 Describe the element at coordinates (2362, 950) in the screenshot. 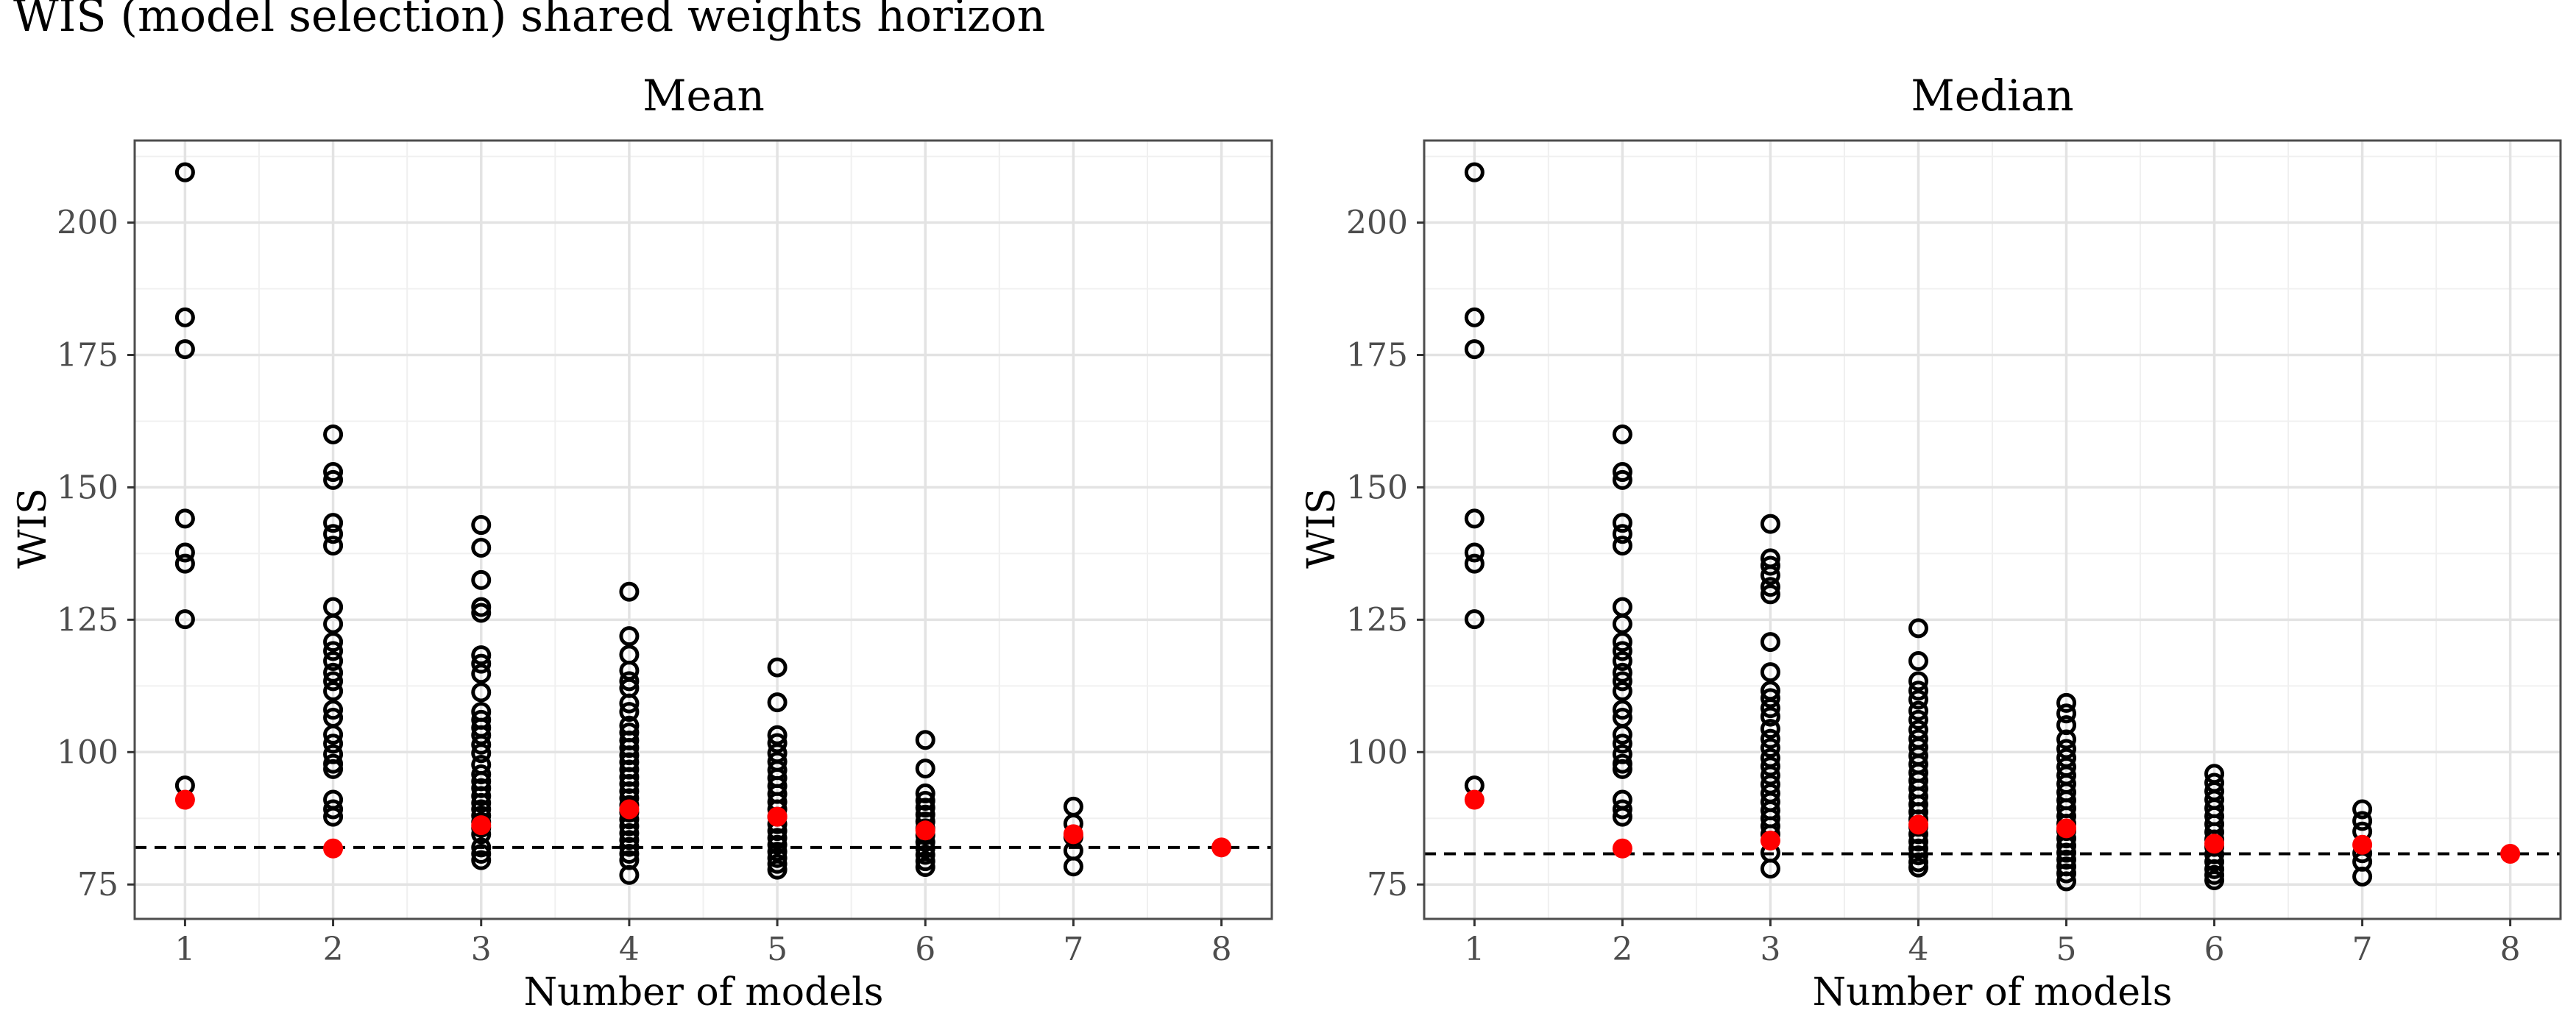

I see `x-tick-label: 7` at that location.